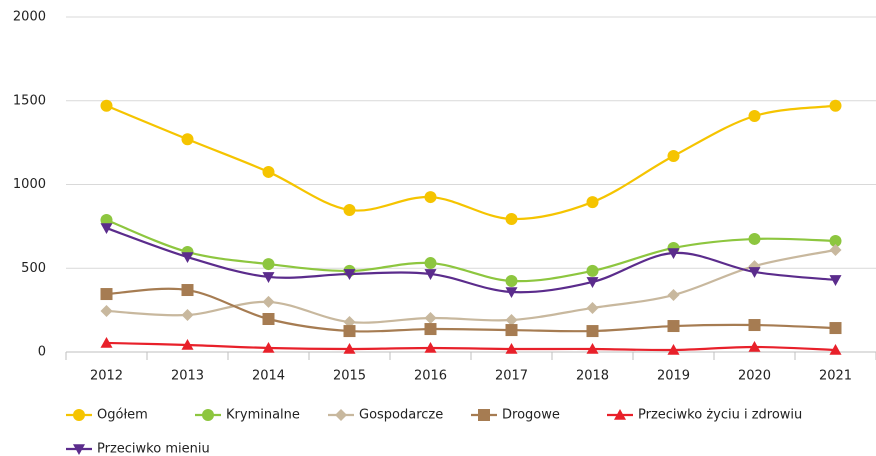 The image size is (876, 456). Describe the element at coordinates (720, 415) in the screenshot. I see `legend-label: Przeciwko życiu i zdrowiu` at that location.